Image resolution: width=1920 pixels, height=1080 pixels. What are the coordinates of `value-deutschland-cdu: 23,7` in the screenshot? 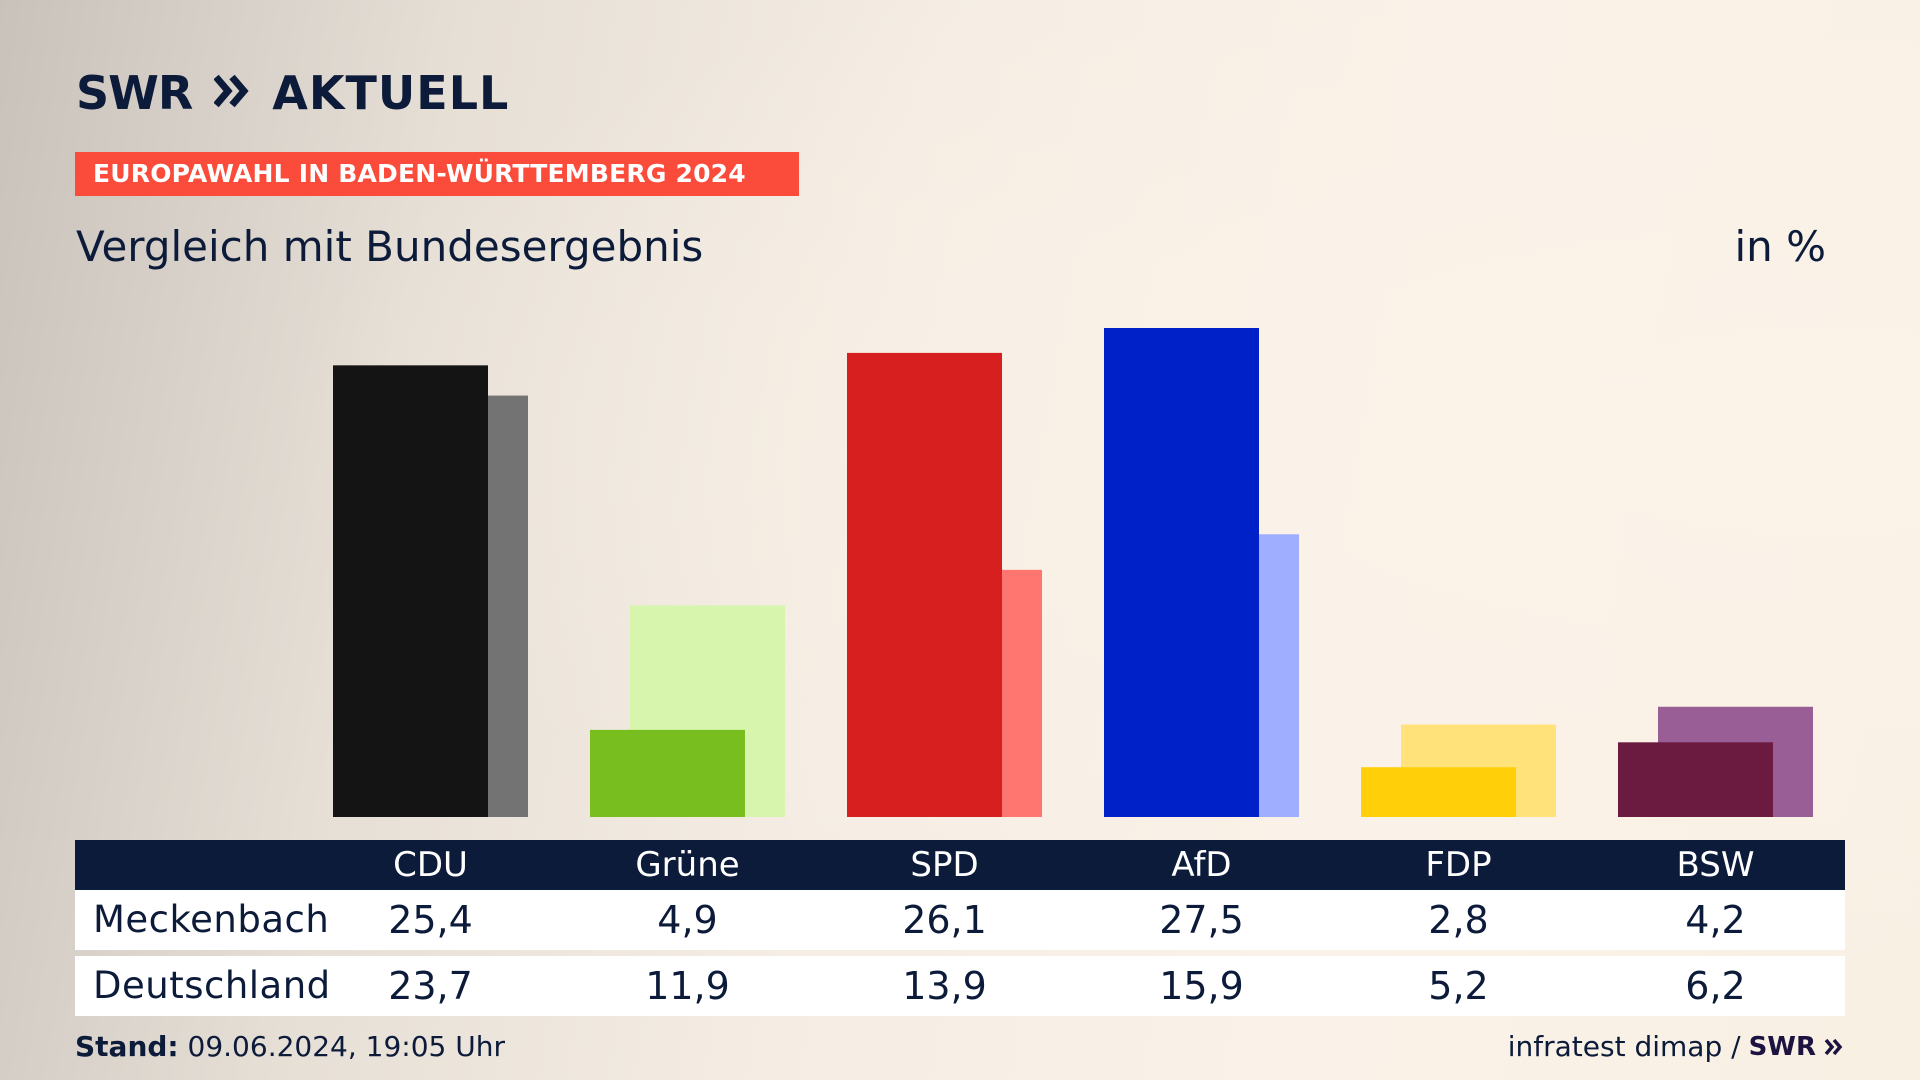 It's located at (430, 986).